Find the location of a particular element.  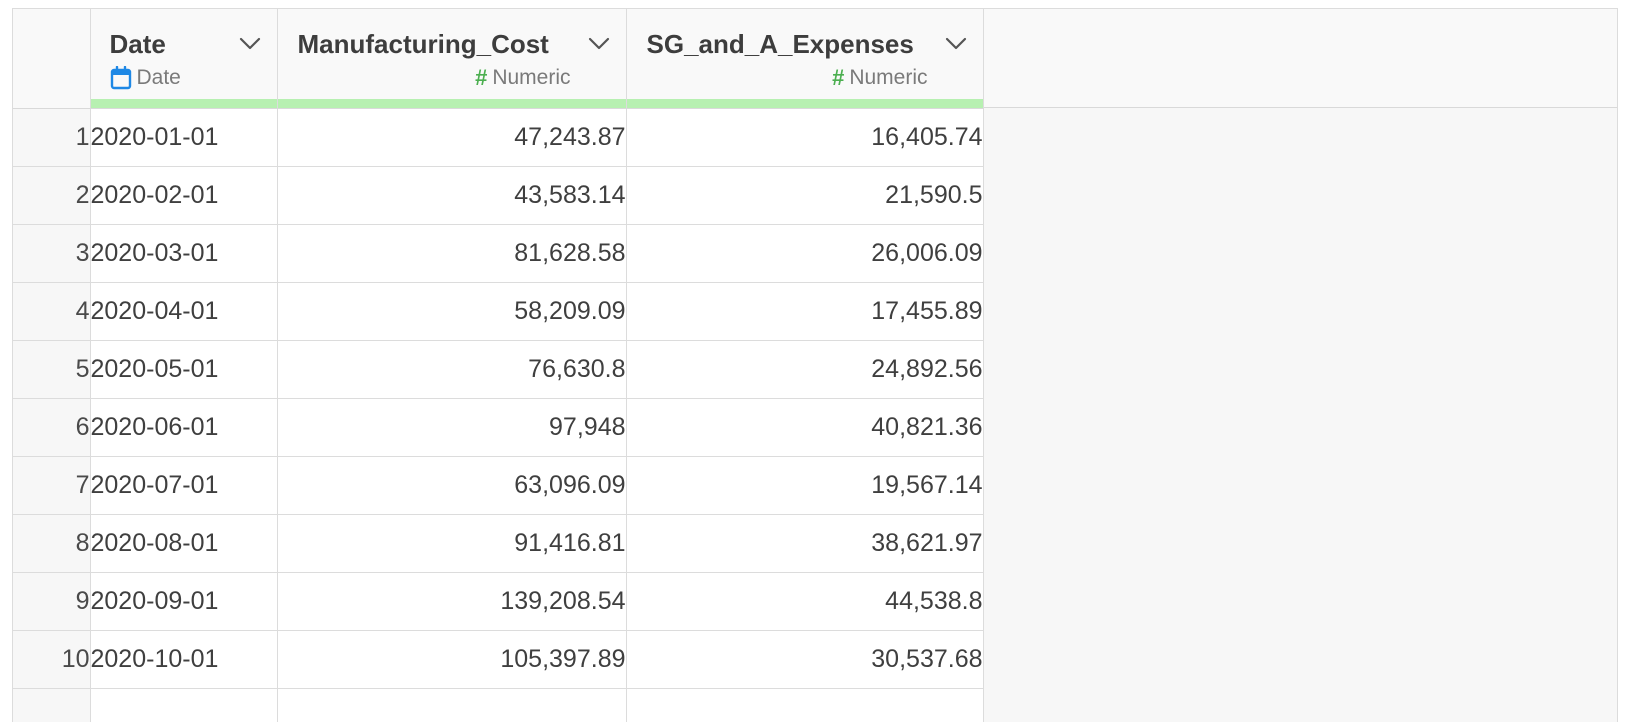

date-cell: 2020-04-01 is located at coordinates (184, 311).